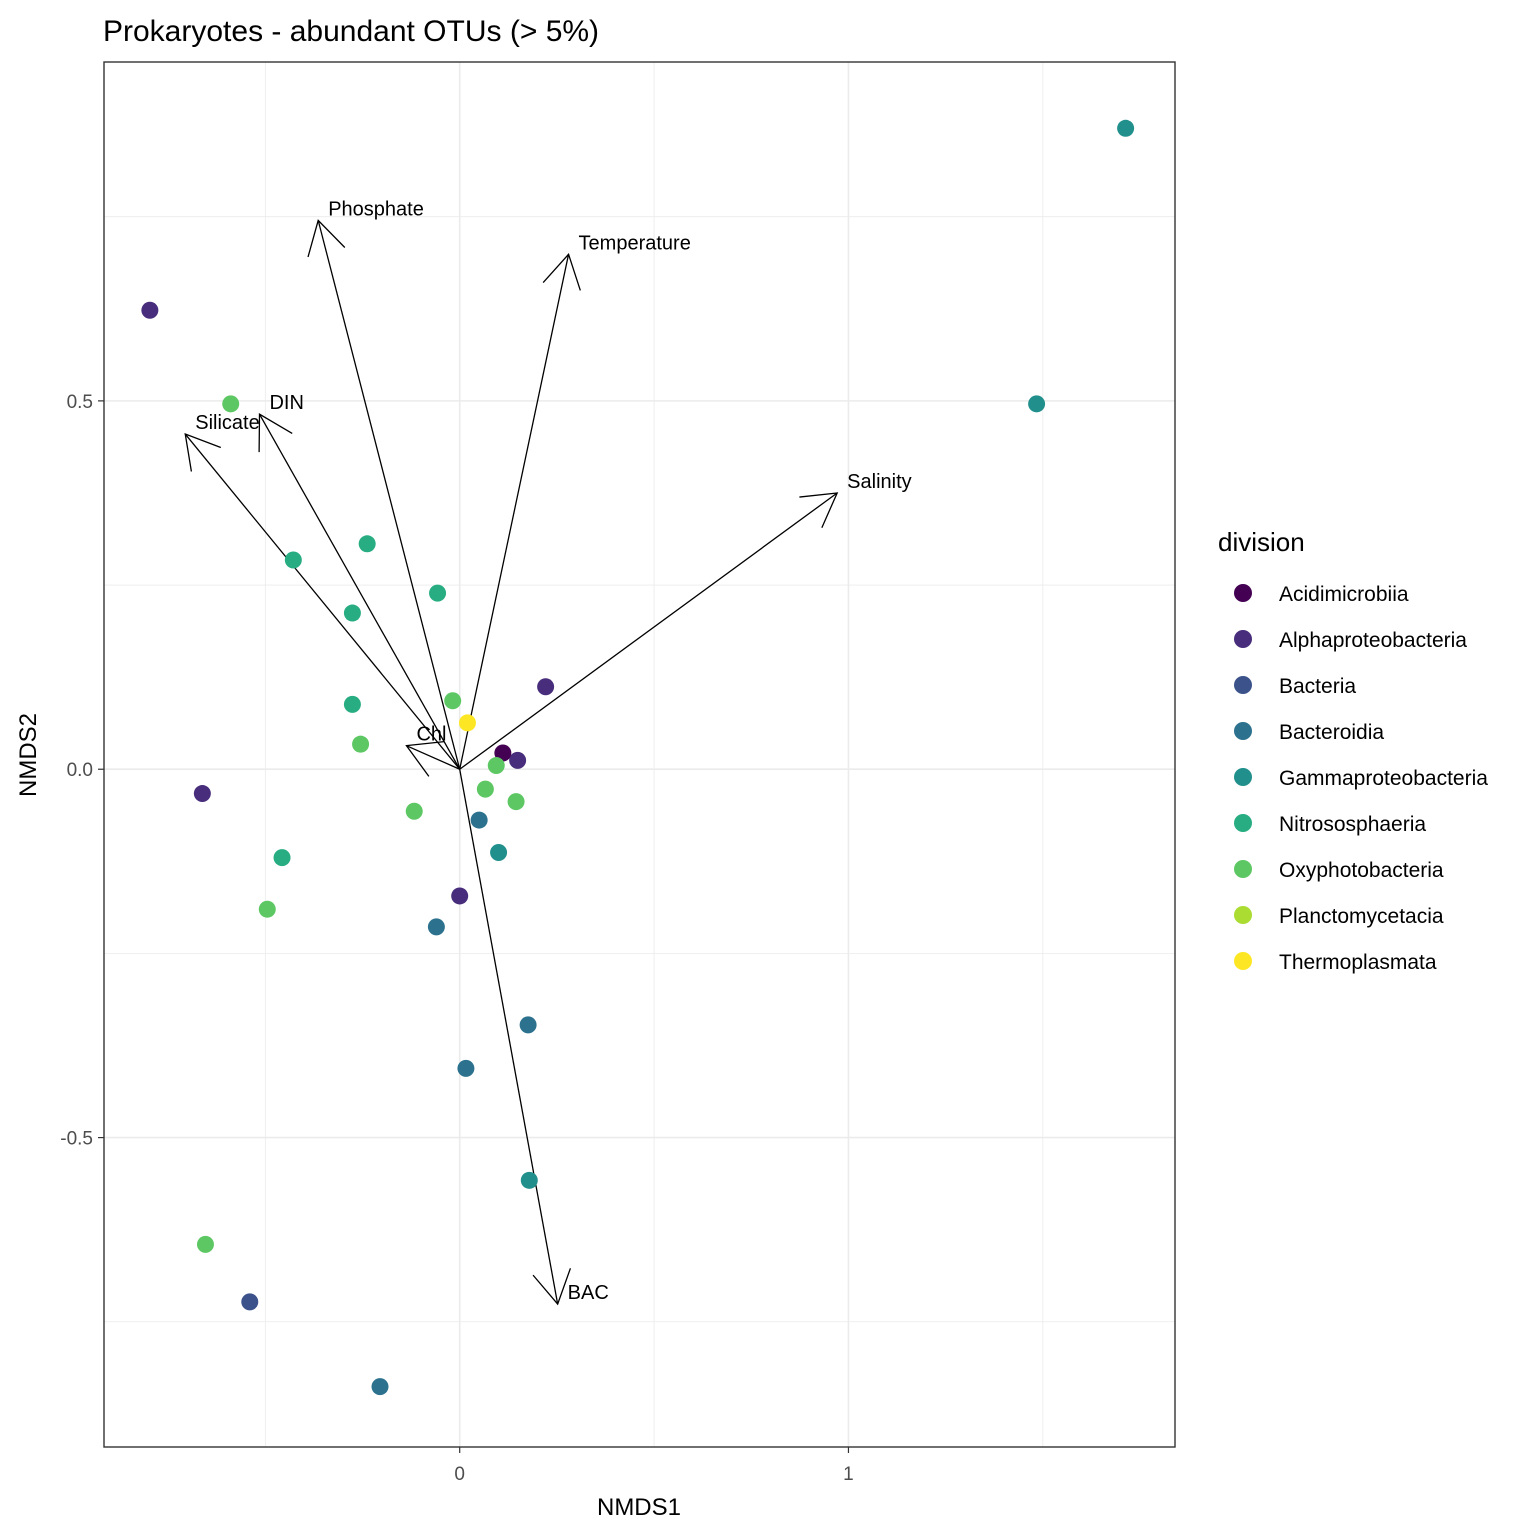  Describe the element at coordinates (1361, 916) in the screenshot. I see `legend-label: Planctomycetacia` at that location.